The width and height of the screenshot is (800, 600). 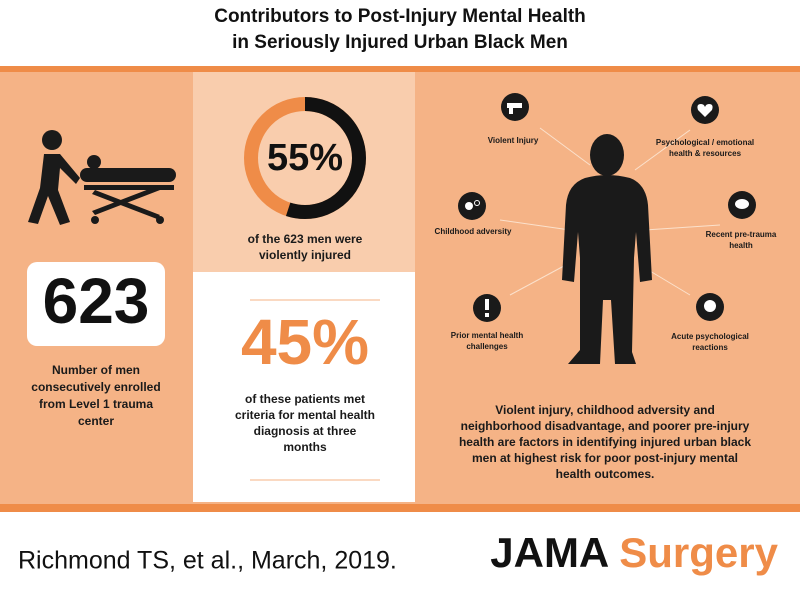 What do you see at coordinates (305, 342) in the screenshot?
I see `big-percent: 45%` at bounding box center [305, 342].